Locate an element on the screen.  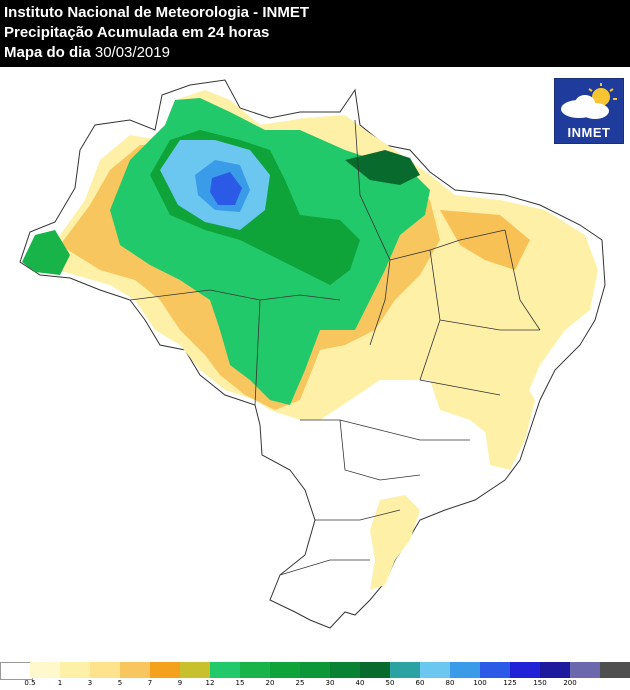
precipitation-legend: 0.5 1 3 5 7 9 12 15 20 25 30 40 50 60 80 100 125 150 200 is located at coordinates (315, 675).